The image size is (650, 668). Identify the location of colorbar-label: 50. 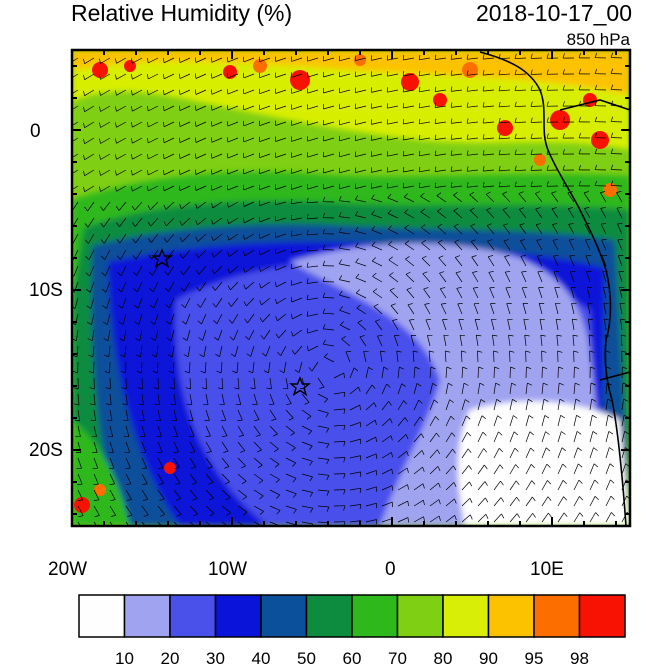
(306, 658).